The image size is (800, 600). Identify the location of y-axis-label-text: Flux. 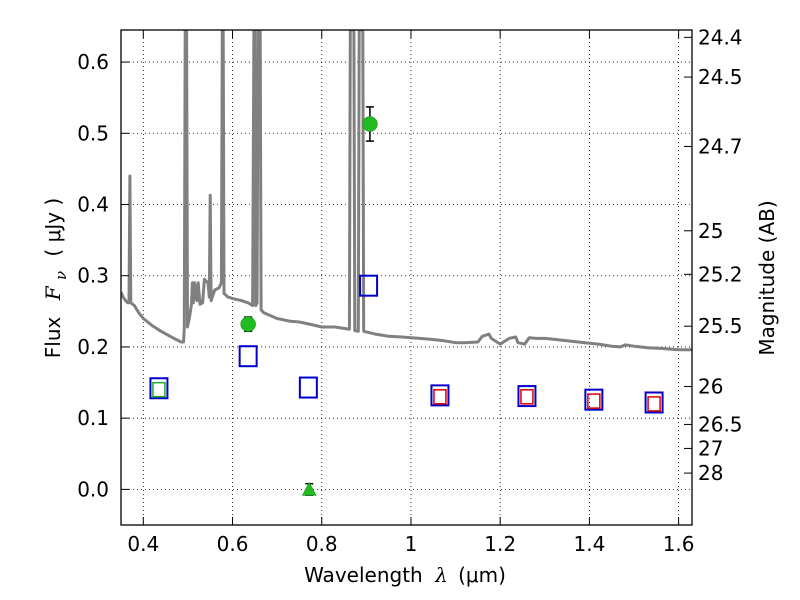
(53, 337).